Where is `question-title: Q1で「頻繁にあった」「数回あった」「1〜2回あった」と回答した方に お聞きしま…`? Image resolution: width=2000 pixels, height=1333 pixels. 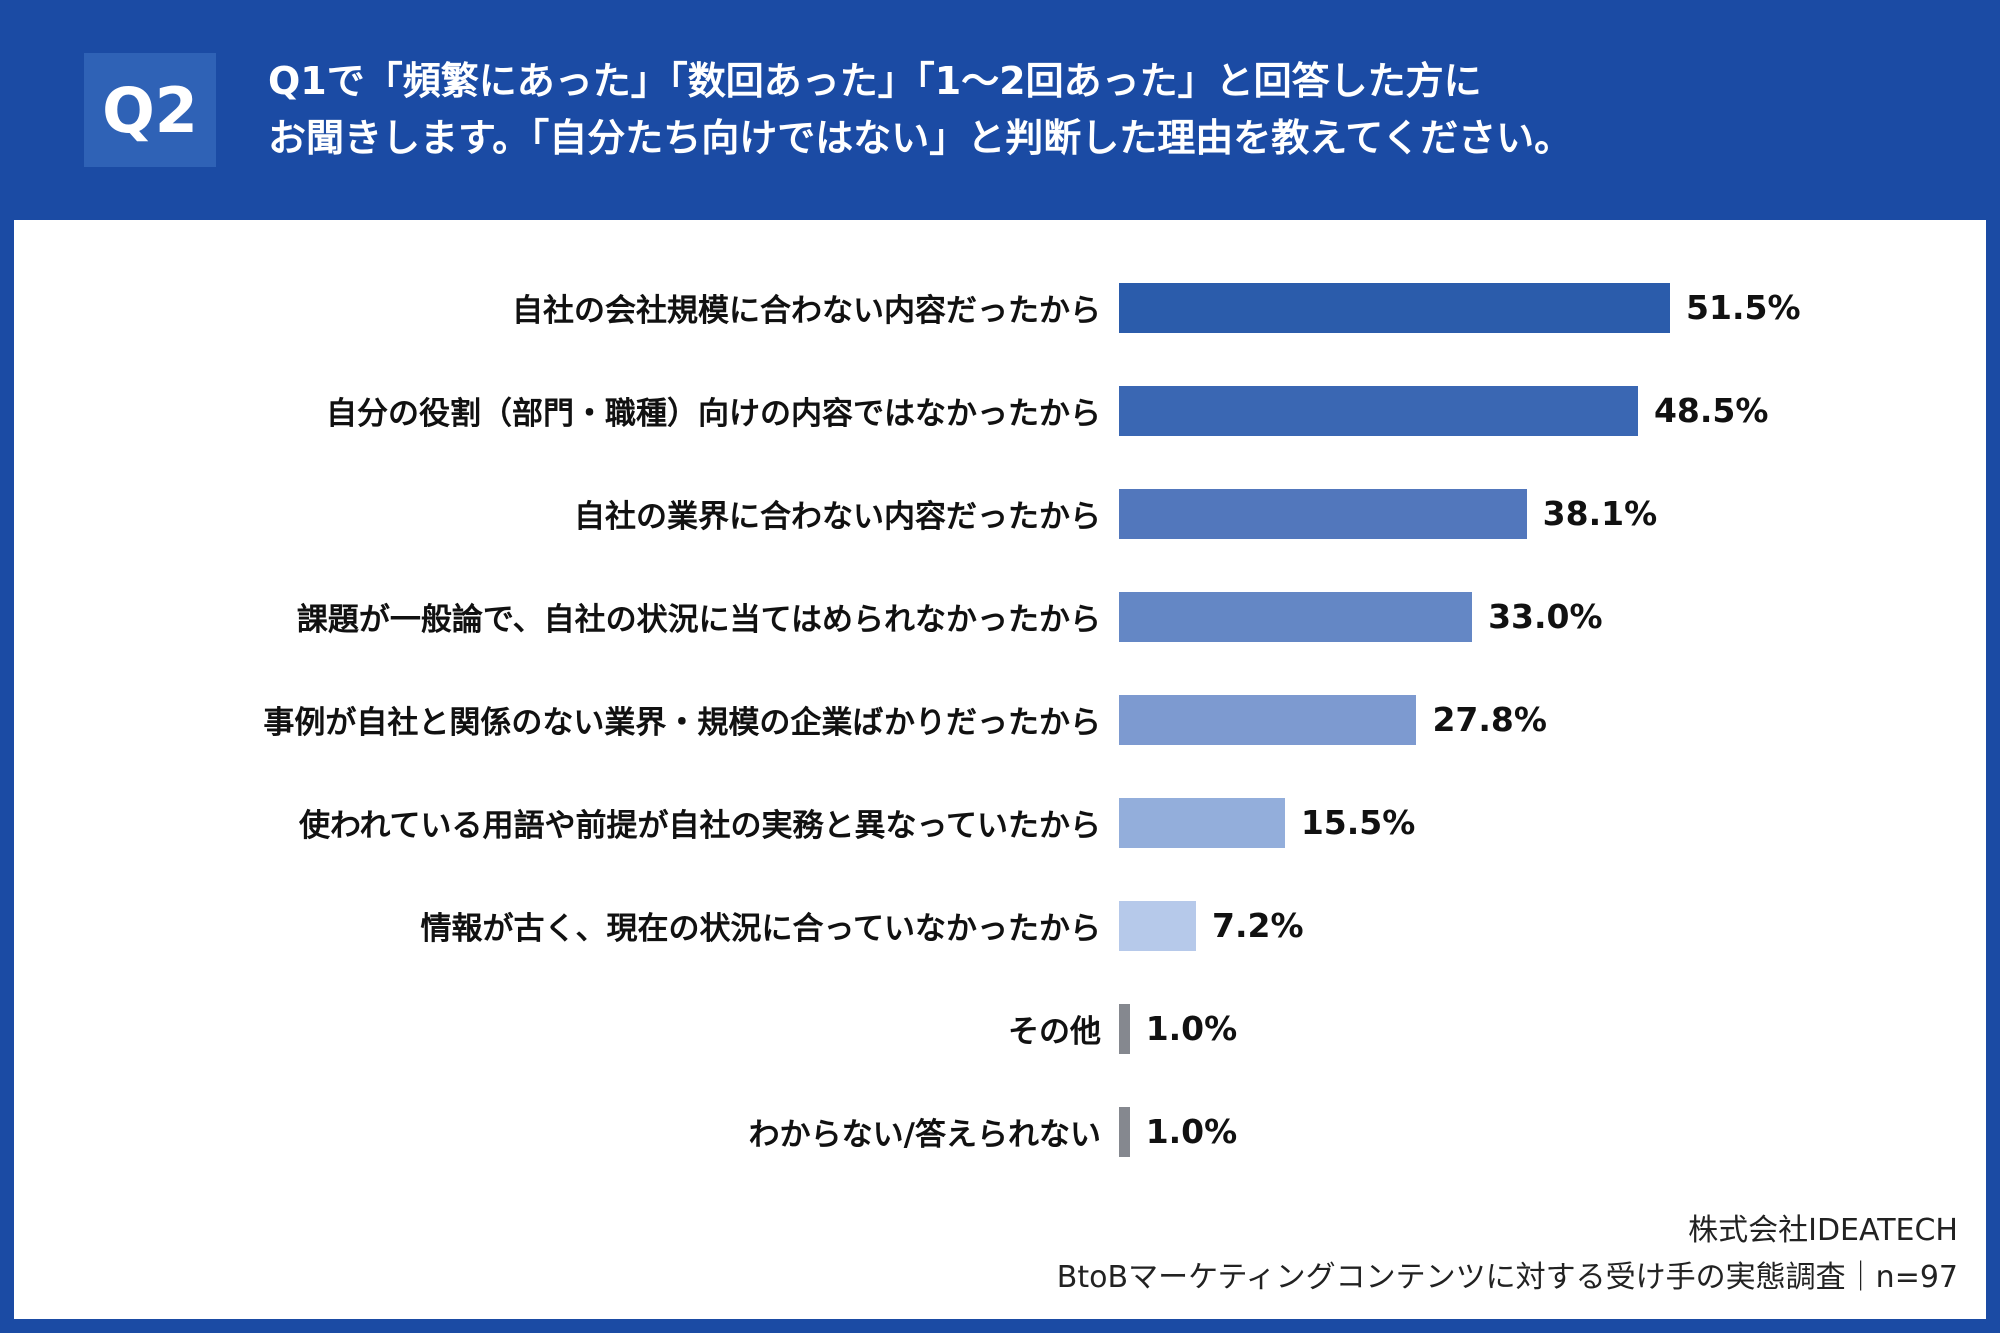 question-title: Q1で「頻繁にあった」「数回あった」「1〜2回あった」と回答した方に お聞きしま… is located at coordinates (920, 110).